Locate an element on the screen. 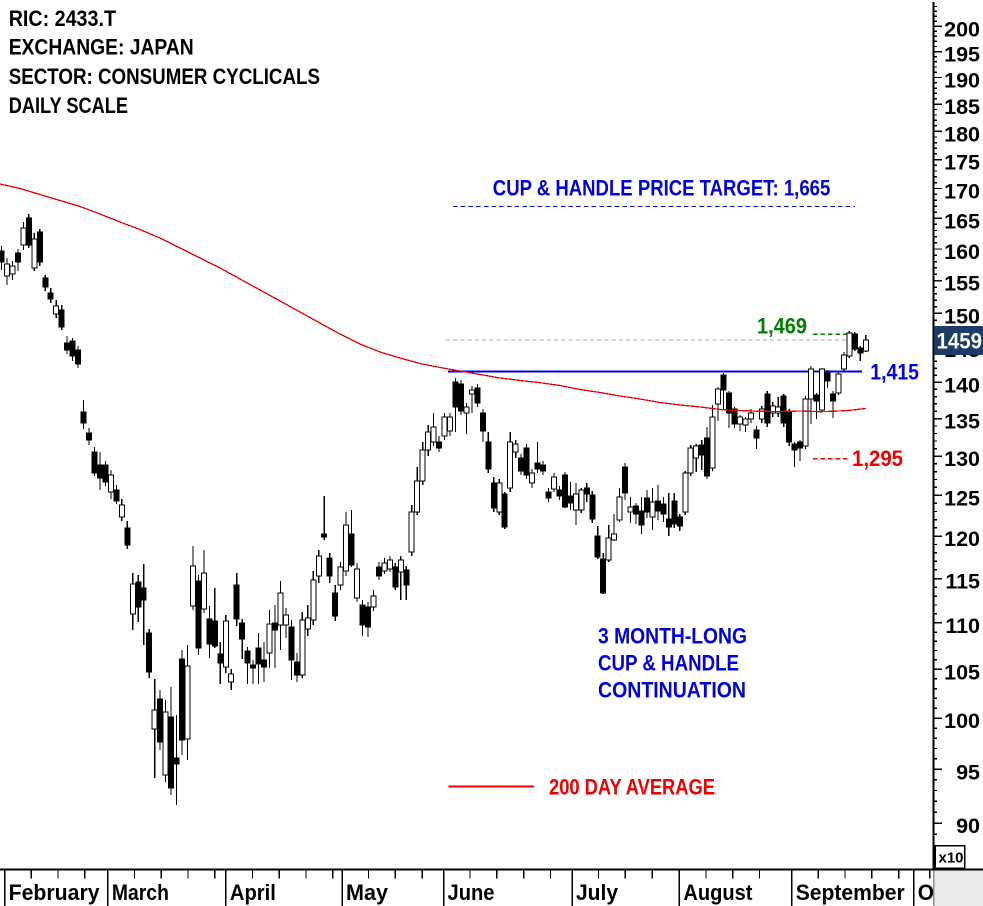 This screenshot has width=983, height=906. svg-text: x10 is located at coordinates (951, 858).